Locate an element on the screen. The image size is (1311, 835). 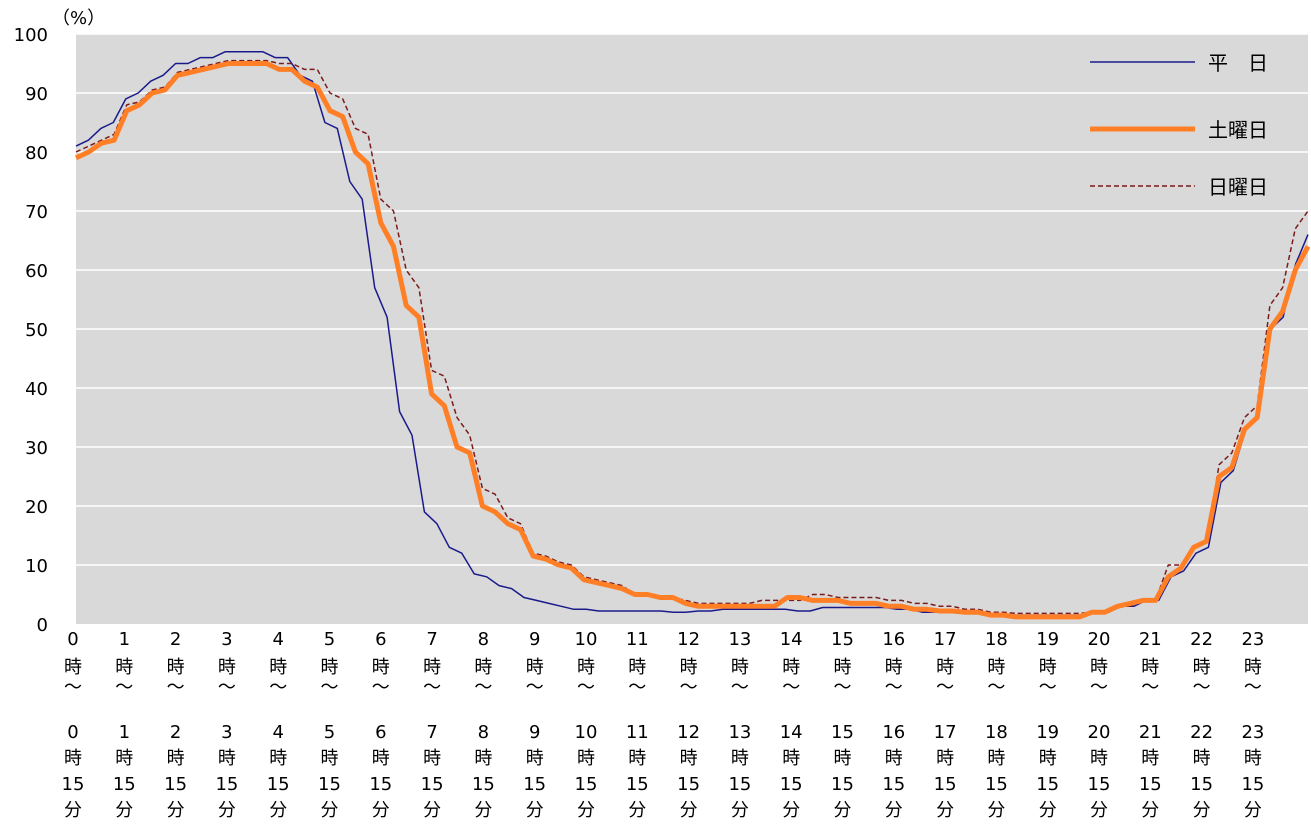
x-end-label: 11 is located at coordinates (637, 732).